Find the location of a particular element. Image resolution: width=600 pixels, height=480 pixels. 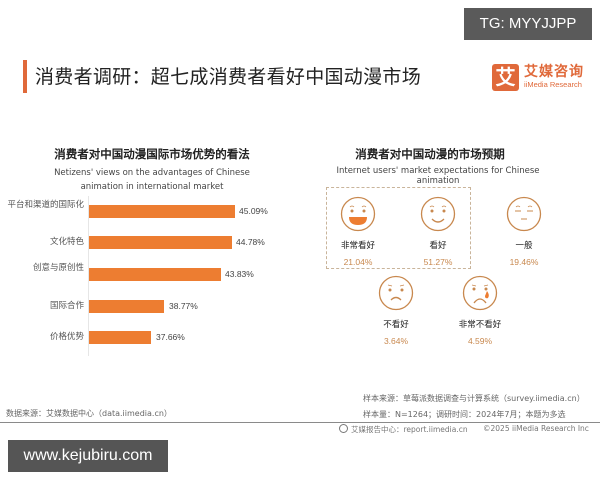

y-axis-line is located at coordinates (88, 276).